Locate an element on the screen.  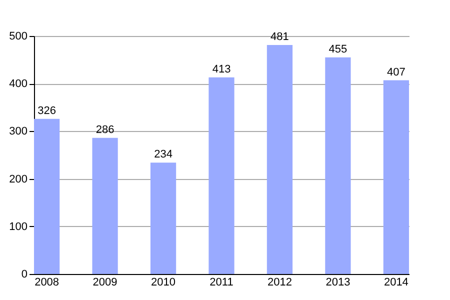
x-tick-label: 2011 is located at coordinates (222, 282).